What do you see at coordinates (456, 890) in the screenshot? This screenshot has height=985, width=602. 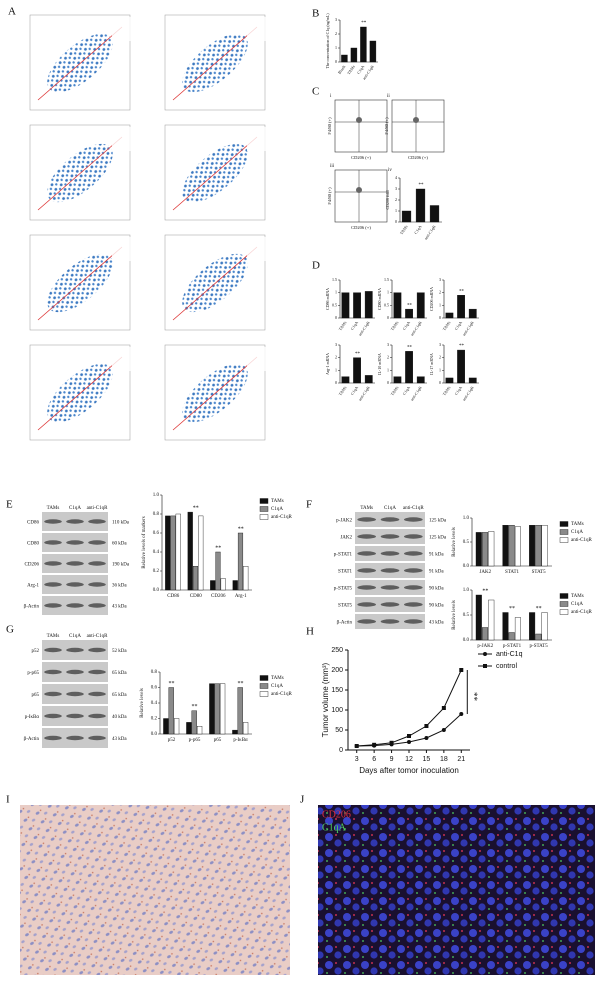 I see `if-image` at bounding box center [456, 890].